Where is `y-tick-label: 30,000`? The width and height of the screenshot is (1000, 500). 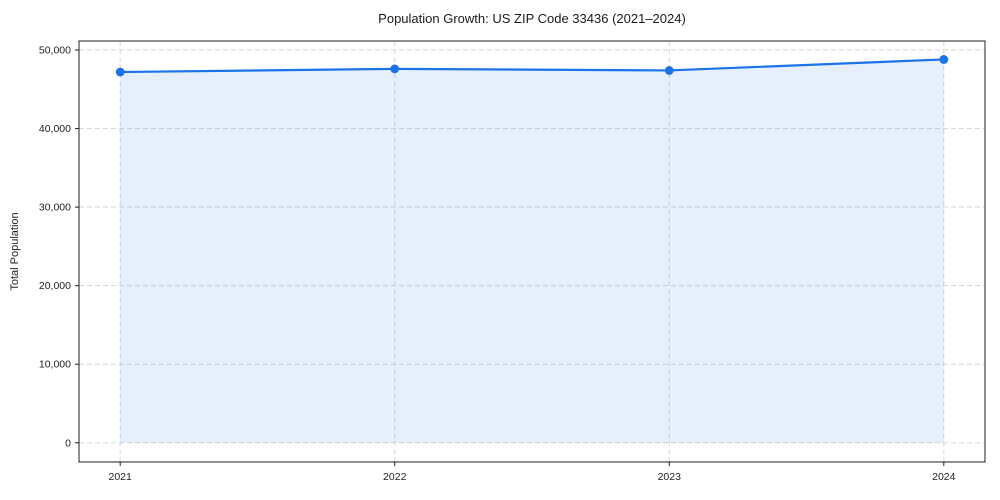 y-tick-label: 30,000 is located at coordinates (55, 208).